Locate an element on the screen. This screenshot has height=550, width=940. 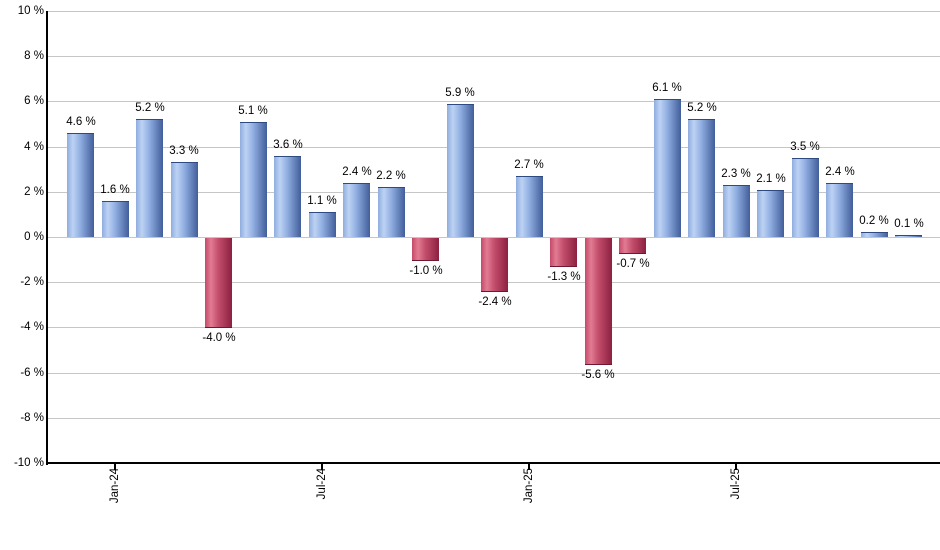
y-axis-tick-label: 0 % is located at coordinates (34, 237).